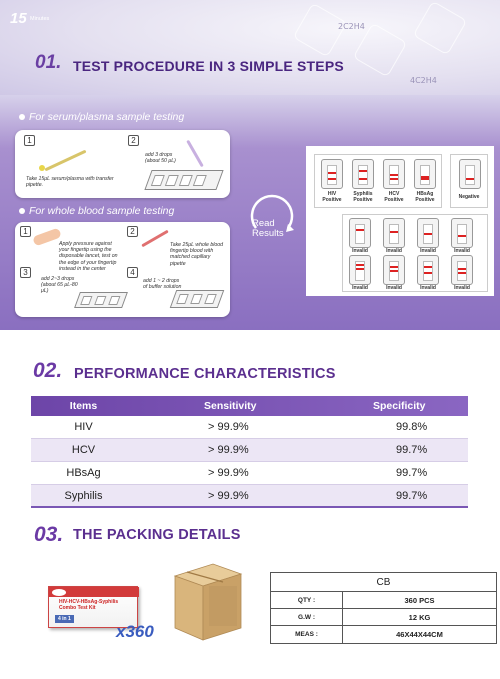 The width and height of the screenshot is (500, 679). Describe the element at coordinates (423, 80) in the screenshot. I see `chem-formula: 4C2H4` at that location.